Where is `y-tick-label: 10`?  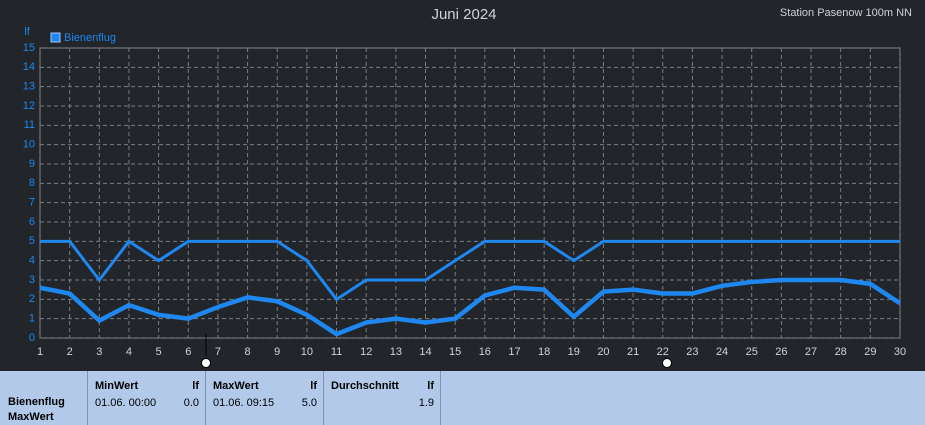 y-tick-label: 10 is located at coordinates (29, 145).